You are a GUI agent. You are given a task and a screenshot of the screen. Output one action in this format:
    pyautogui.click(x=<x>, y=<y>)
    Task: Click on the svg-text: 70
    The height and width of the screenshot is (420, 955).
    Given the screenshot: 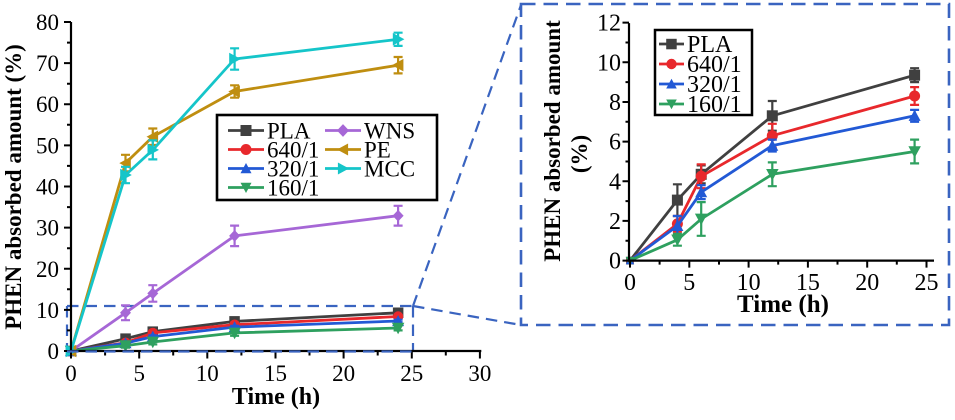 What is the action you would take?
    pyautogui.click(x=47, y=63)
    